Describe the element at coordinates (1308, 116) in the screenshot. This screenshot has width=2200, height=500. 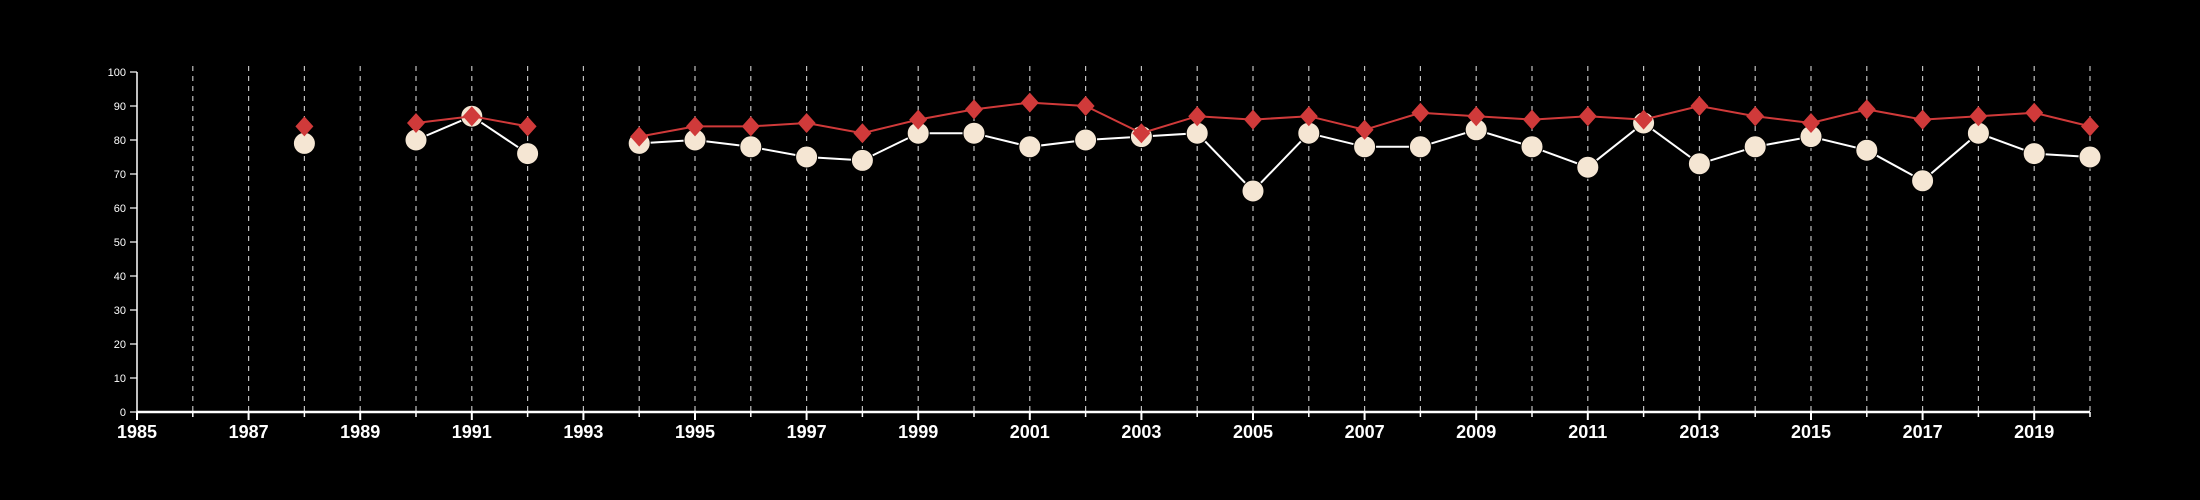
I see `series-1-point-2006` at that location.